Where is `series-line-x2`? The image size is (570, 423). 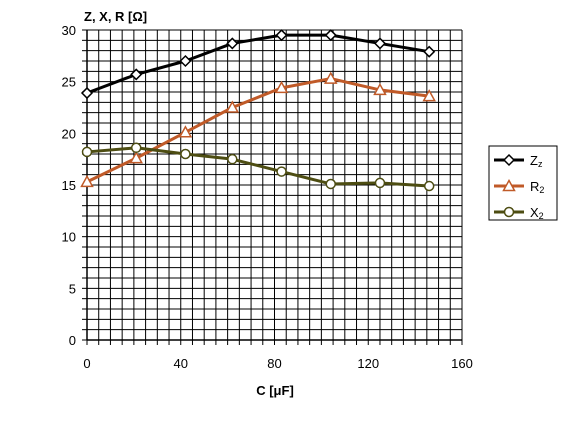
series-line-x2 is located at coordinates (258, 167).